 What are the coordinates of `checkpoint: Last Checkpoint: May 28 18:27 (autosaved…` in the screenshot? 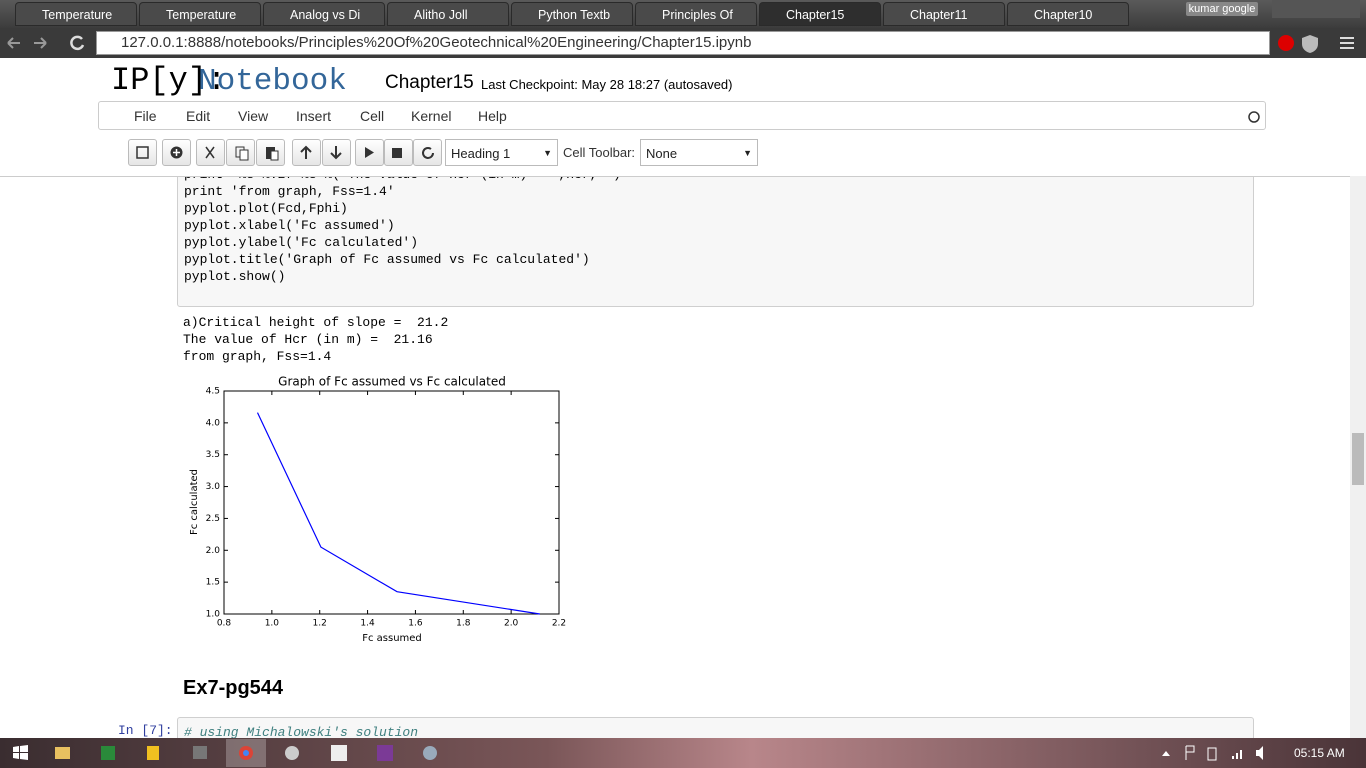 It's located at (607, 84).